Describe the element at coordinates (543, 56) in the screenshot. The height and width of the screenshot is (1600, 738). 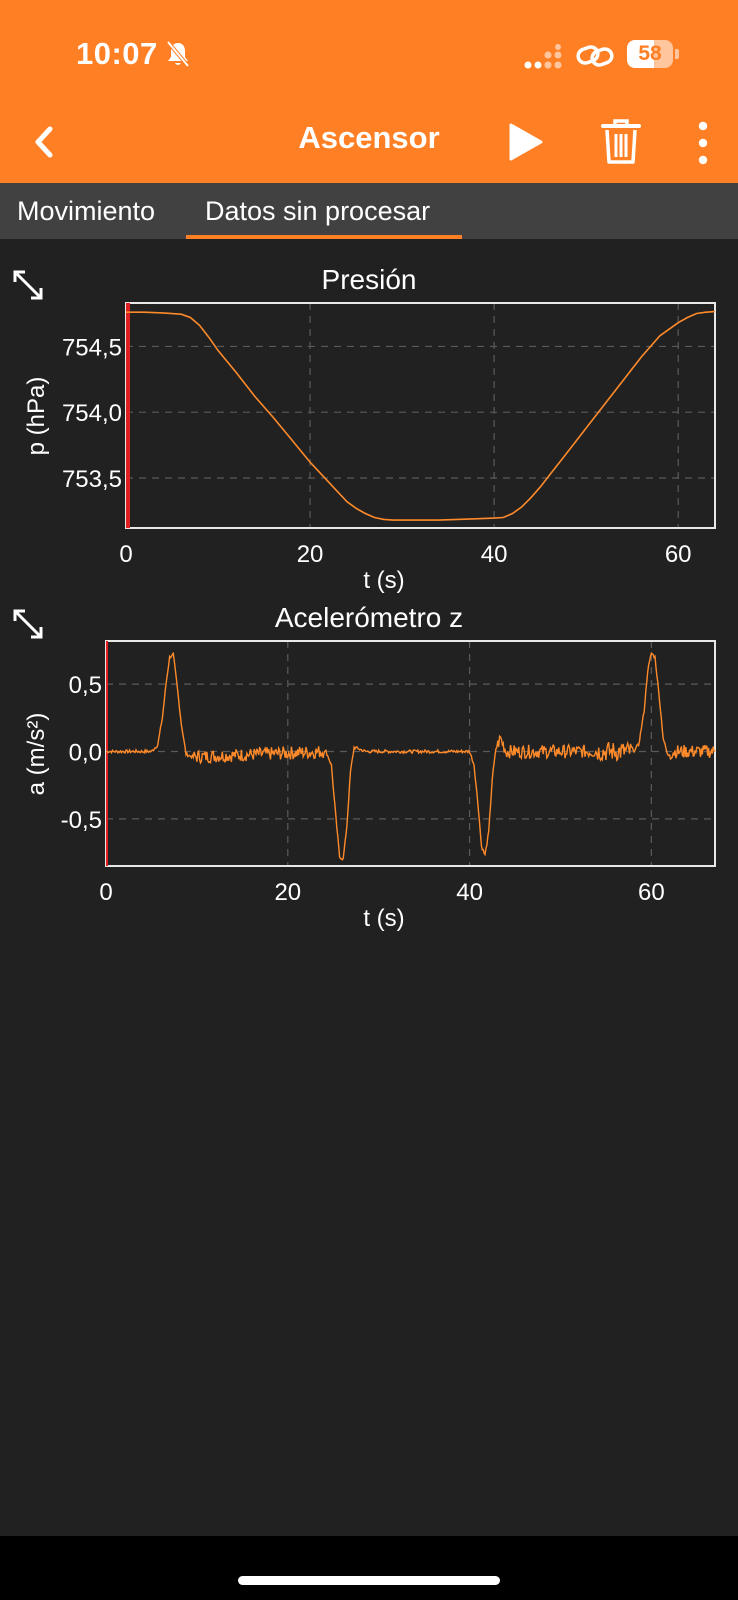
I see `signal-icon` at that location.